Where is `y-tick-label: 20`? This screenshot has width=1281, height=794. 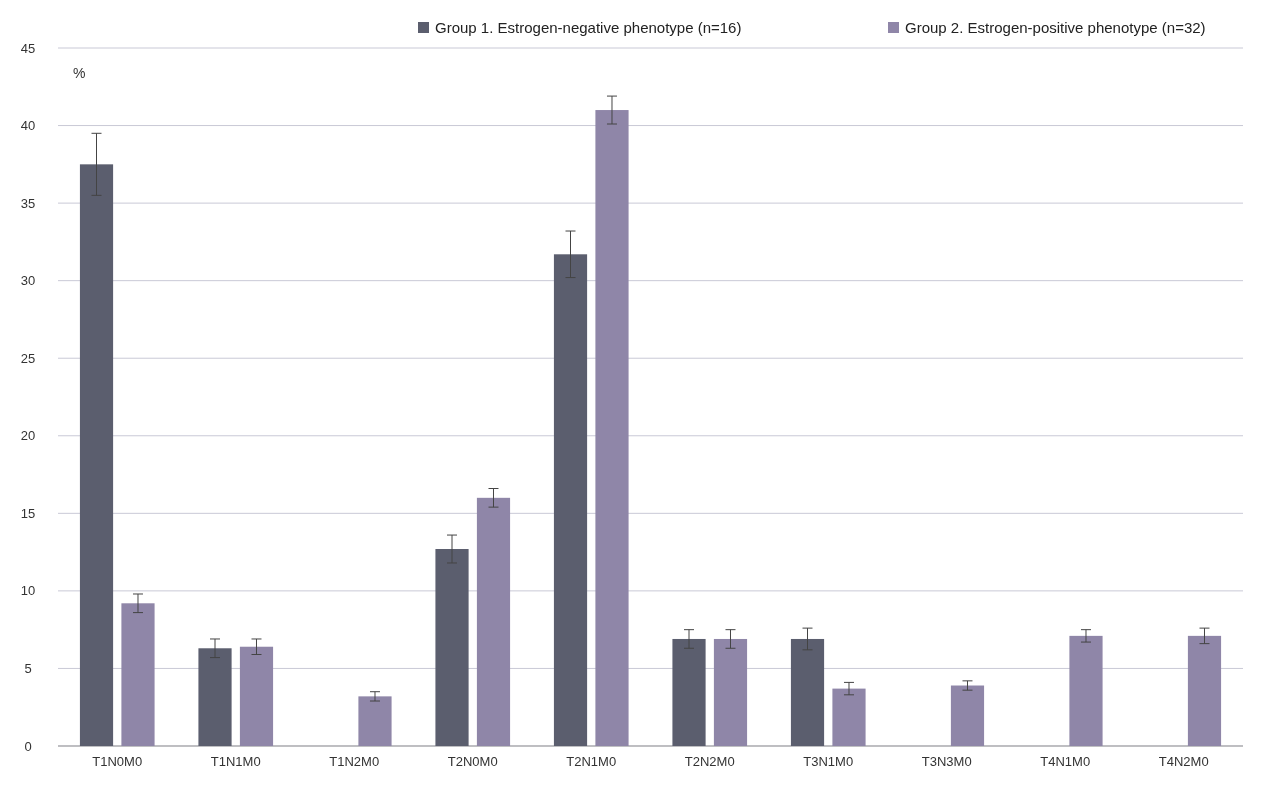
y-tick-label: 20 is located at coordinates (28, 436).